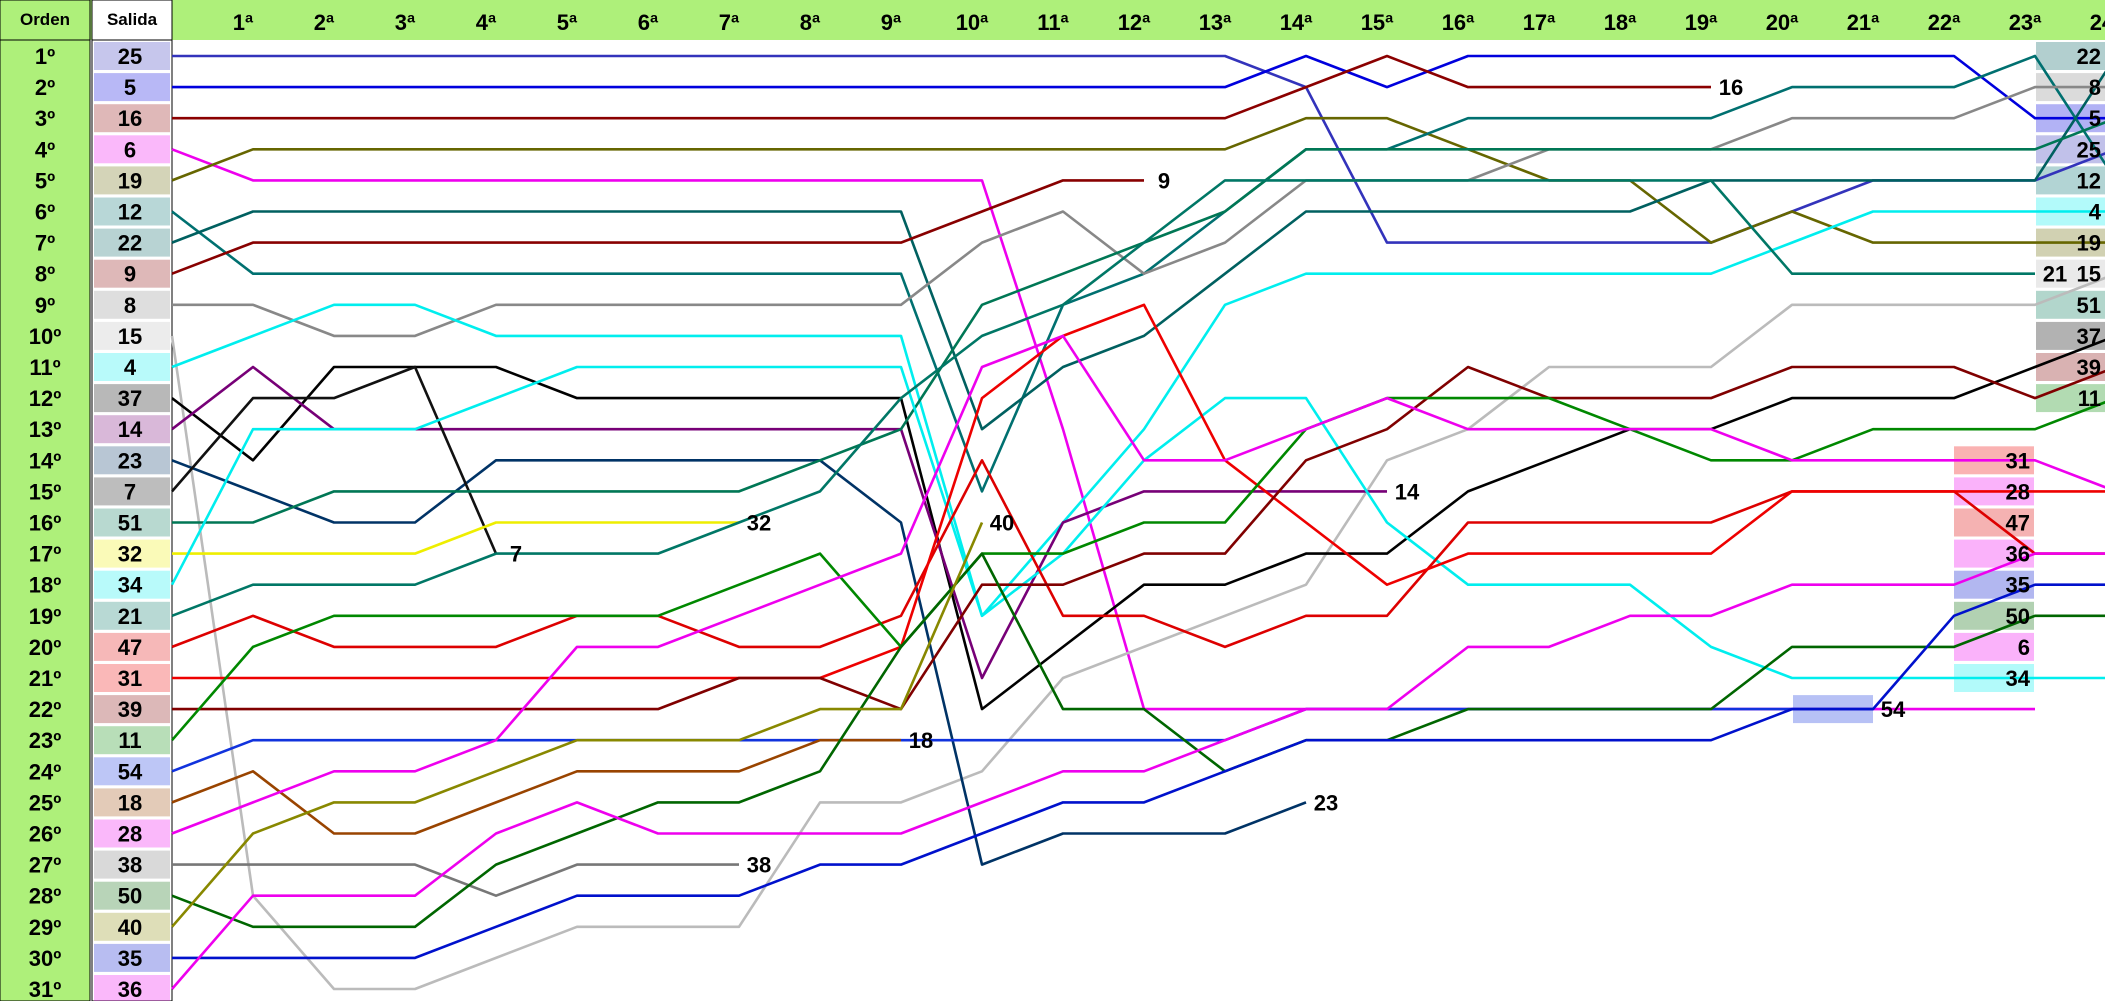 The image size is (2105, 1001). I want to click on end-label: 39, so click(2089, 367).